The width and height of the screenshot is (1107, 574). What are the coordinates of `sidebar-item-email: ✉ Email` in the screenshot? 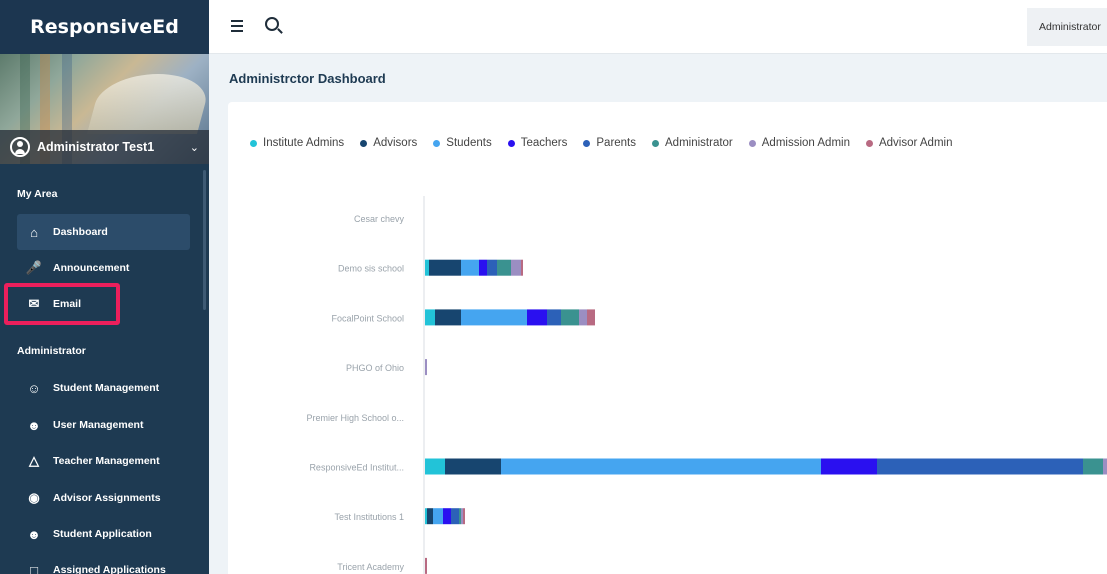 It's located at (103, 304).